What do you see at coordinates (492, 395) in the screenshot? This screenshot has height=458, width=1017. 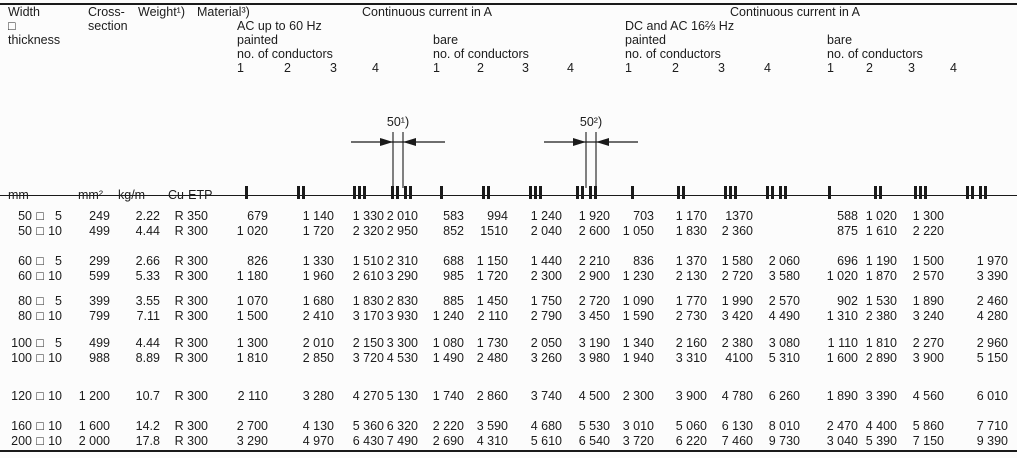 I see `current-cell: 2 860` at bounding box center [492, 395].